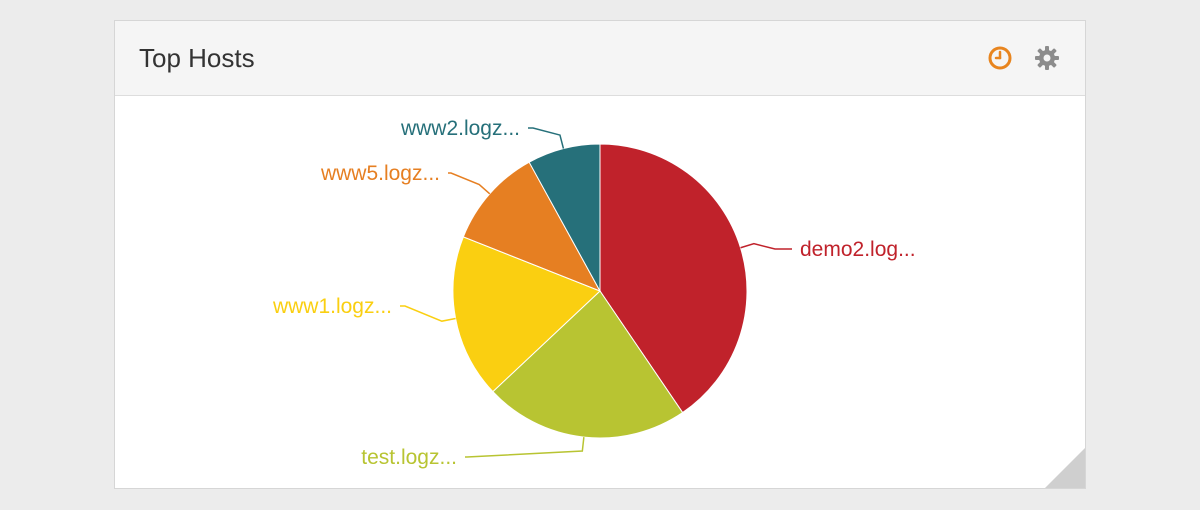  I want to click on resize-handle-icon, so click(1065, 468).